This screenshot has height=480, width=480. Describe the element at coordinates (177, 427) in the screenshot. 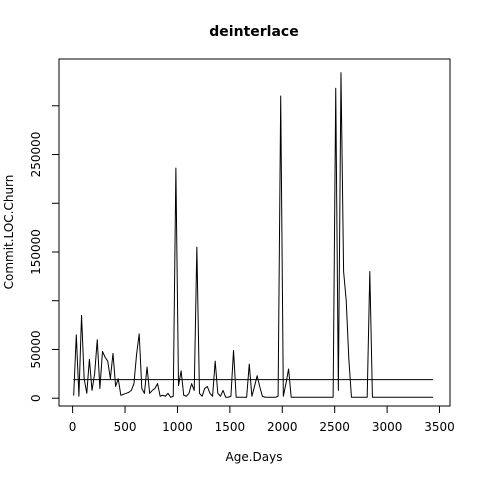

I see `x-tick-label: 1000` at that location.